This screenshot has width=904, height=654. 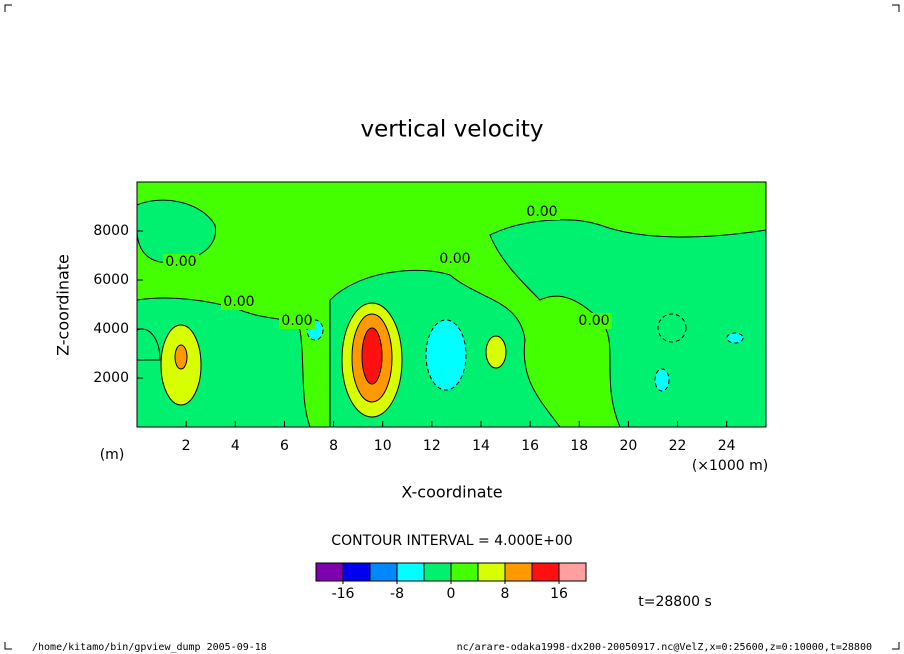 I want to click on x-tick-label: 4, so click(x=235, y=446).